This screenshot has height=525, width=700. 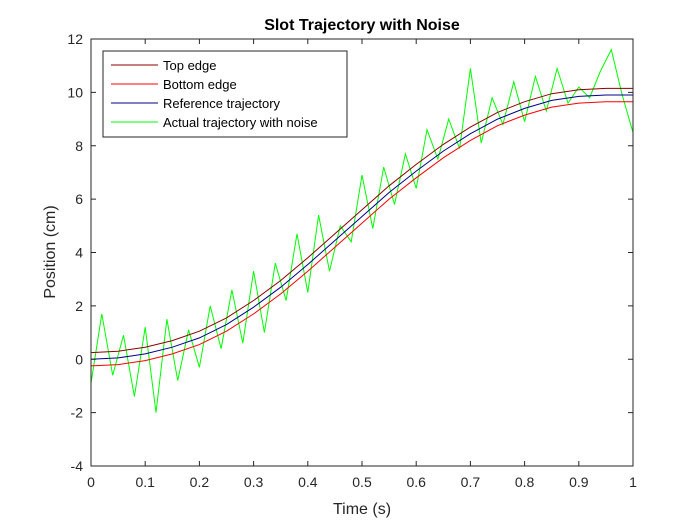 I want to click on y-tick-label: -4, so click(x=77, y=466).